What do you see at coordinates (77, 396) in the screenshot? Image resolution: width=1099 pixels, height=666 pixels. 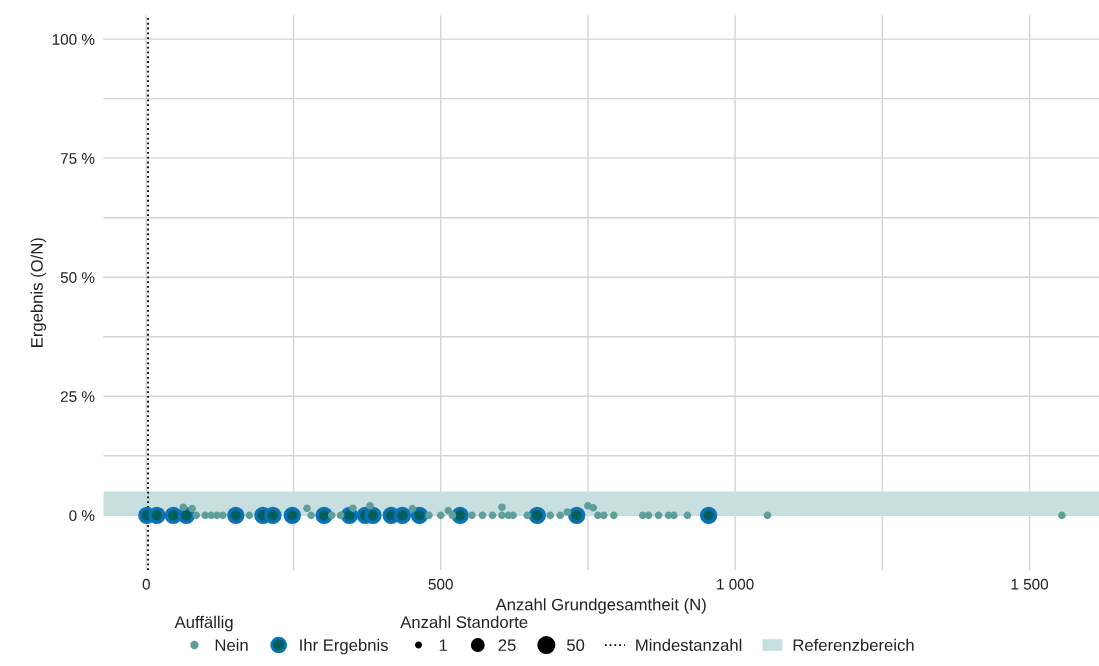 I see `y-tick-label: 25 %` at bounding box center [77, 396].